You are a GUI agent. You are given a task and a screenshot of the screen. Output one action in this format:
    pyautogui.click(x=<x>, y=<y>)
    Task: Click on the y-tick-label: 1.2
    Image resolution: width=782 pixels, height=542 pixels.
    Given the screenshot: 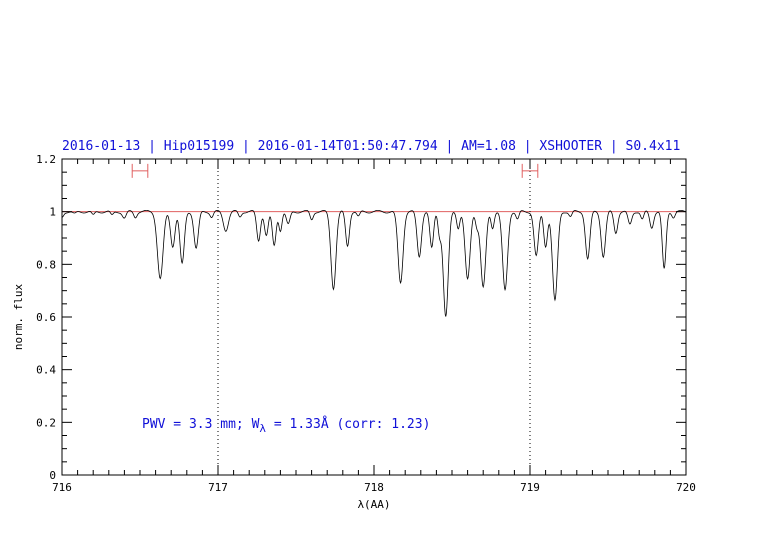 What is the action you would take?
    pyautogui.click(x=46, y=159)
    